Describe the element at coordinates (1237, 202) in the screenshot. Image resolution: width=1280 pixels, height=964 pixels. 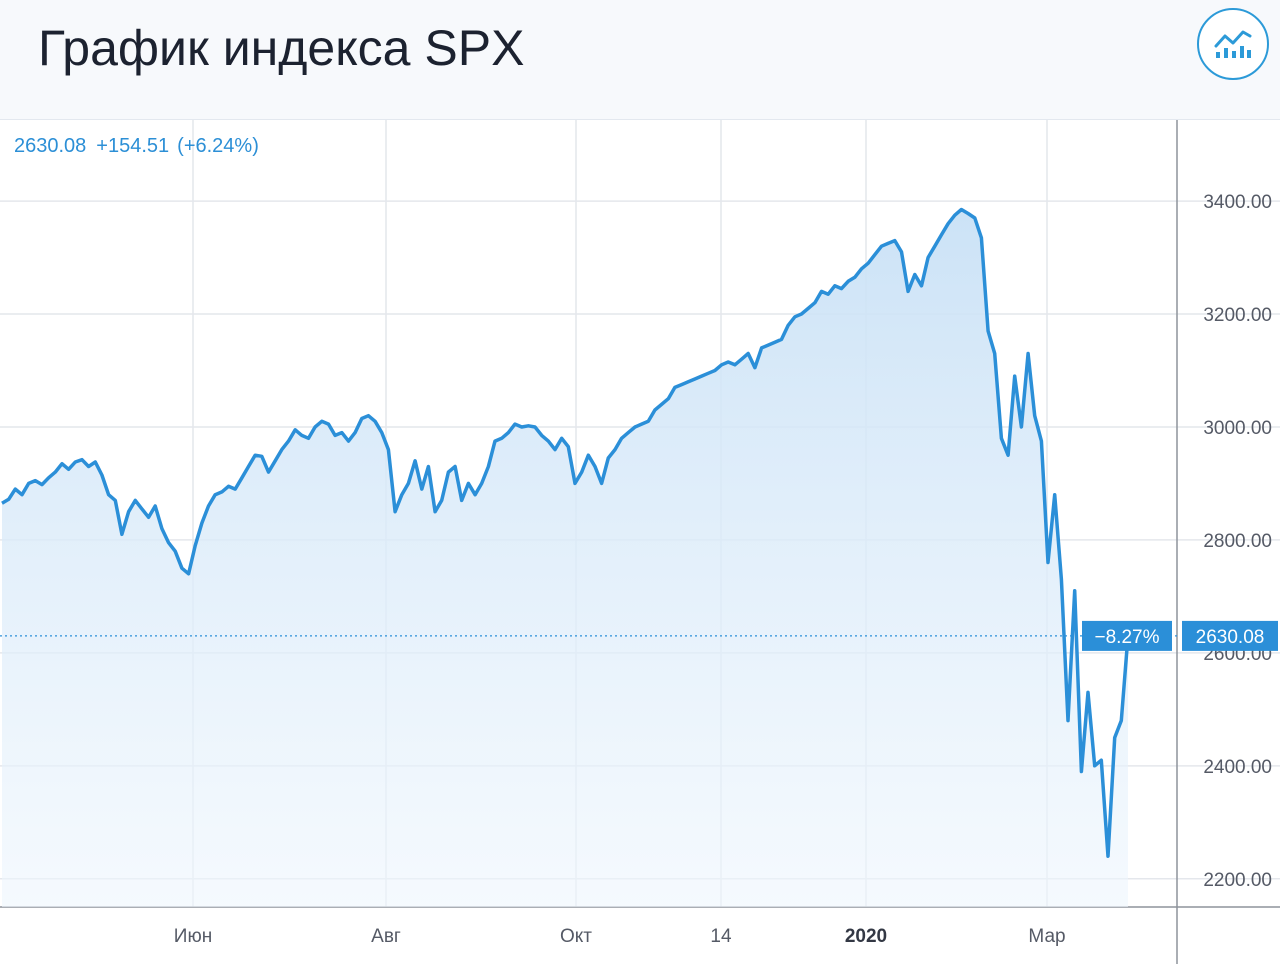
I see `y-tick-label: 3400.00` at that location.